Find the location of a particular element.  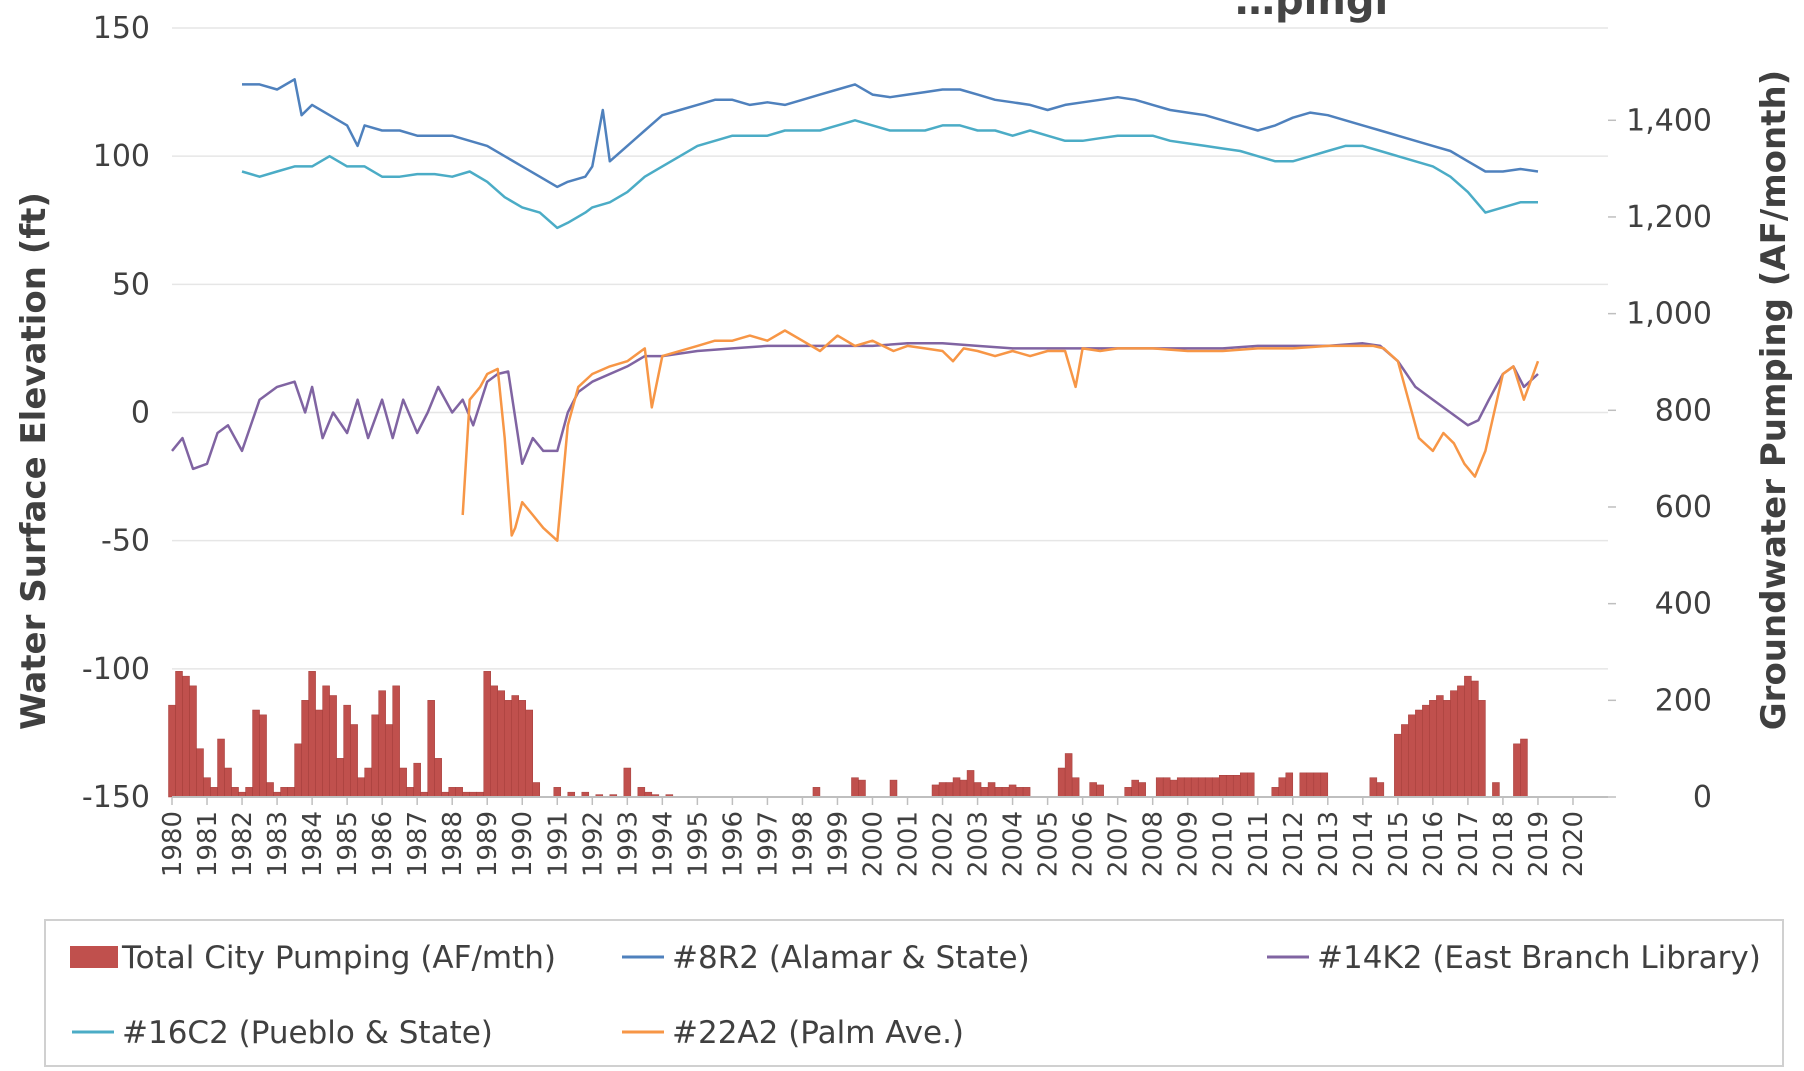

legend-label: #8R2 (Alamar & State) is located at coordinates (851, 958).